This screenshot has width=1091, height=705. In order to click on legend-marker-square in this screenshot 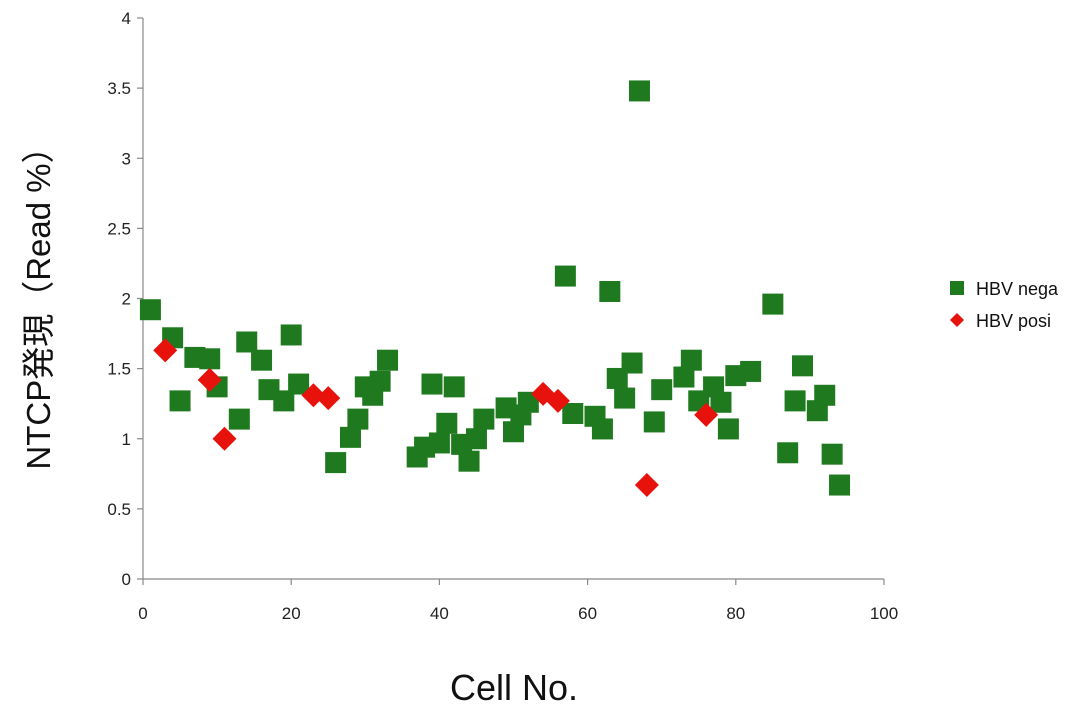, I will do `click(957, 288)`.